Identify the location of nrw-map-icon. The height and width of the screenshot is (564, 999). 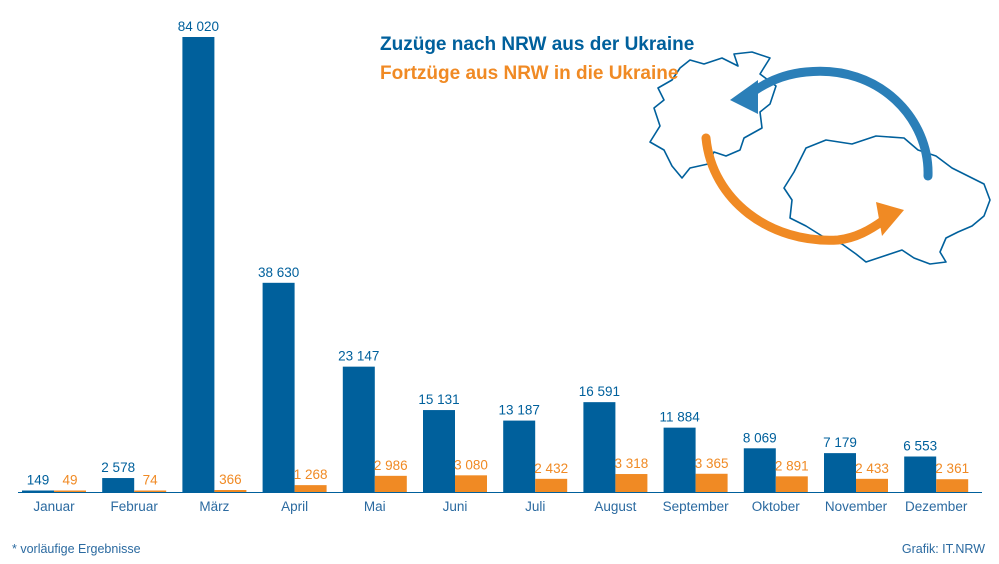
(713, 115).